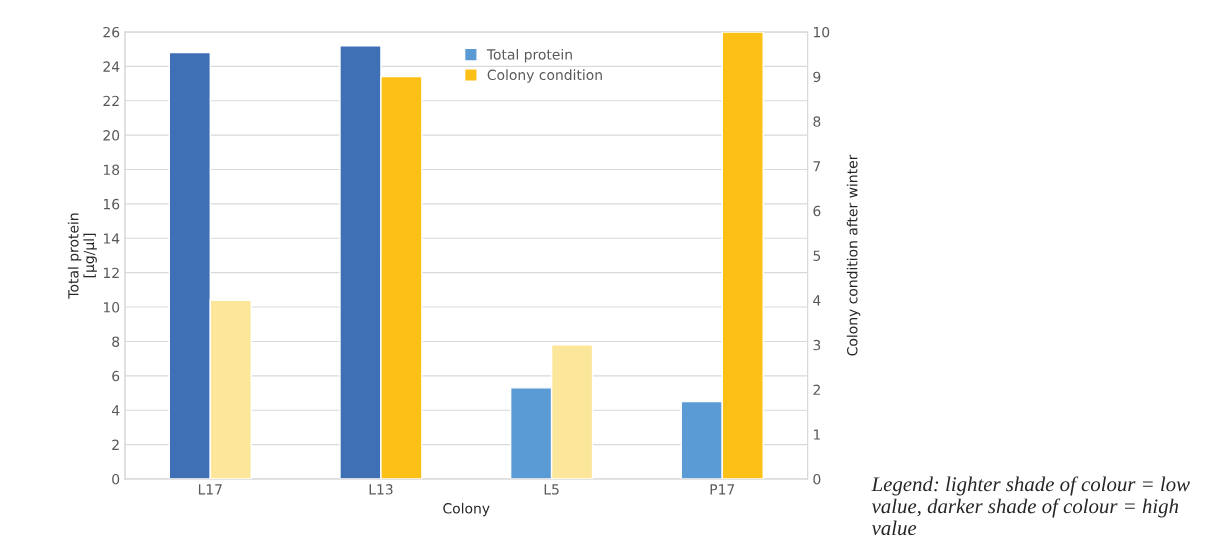 This screenshot has width=1219, height=556. I want to click on y-tick-label: 8, so click(116, 341).